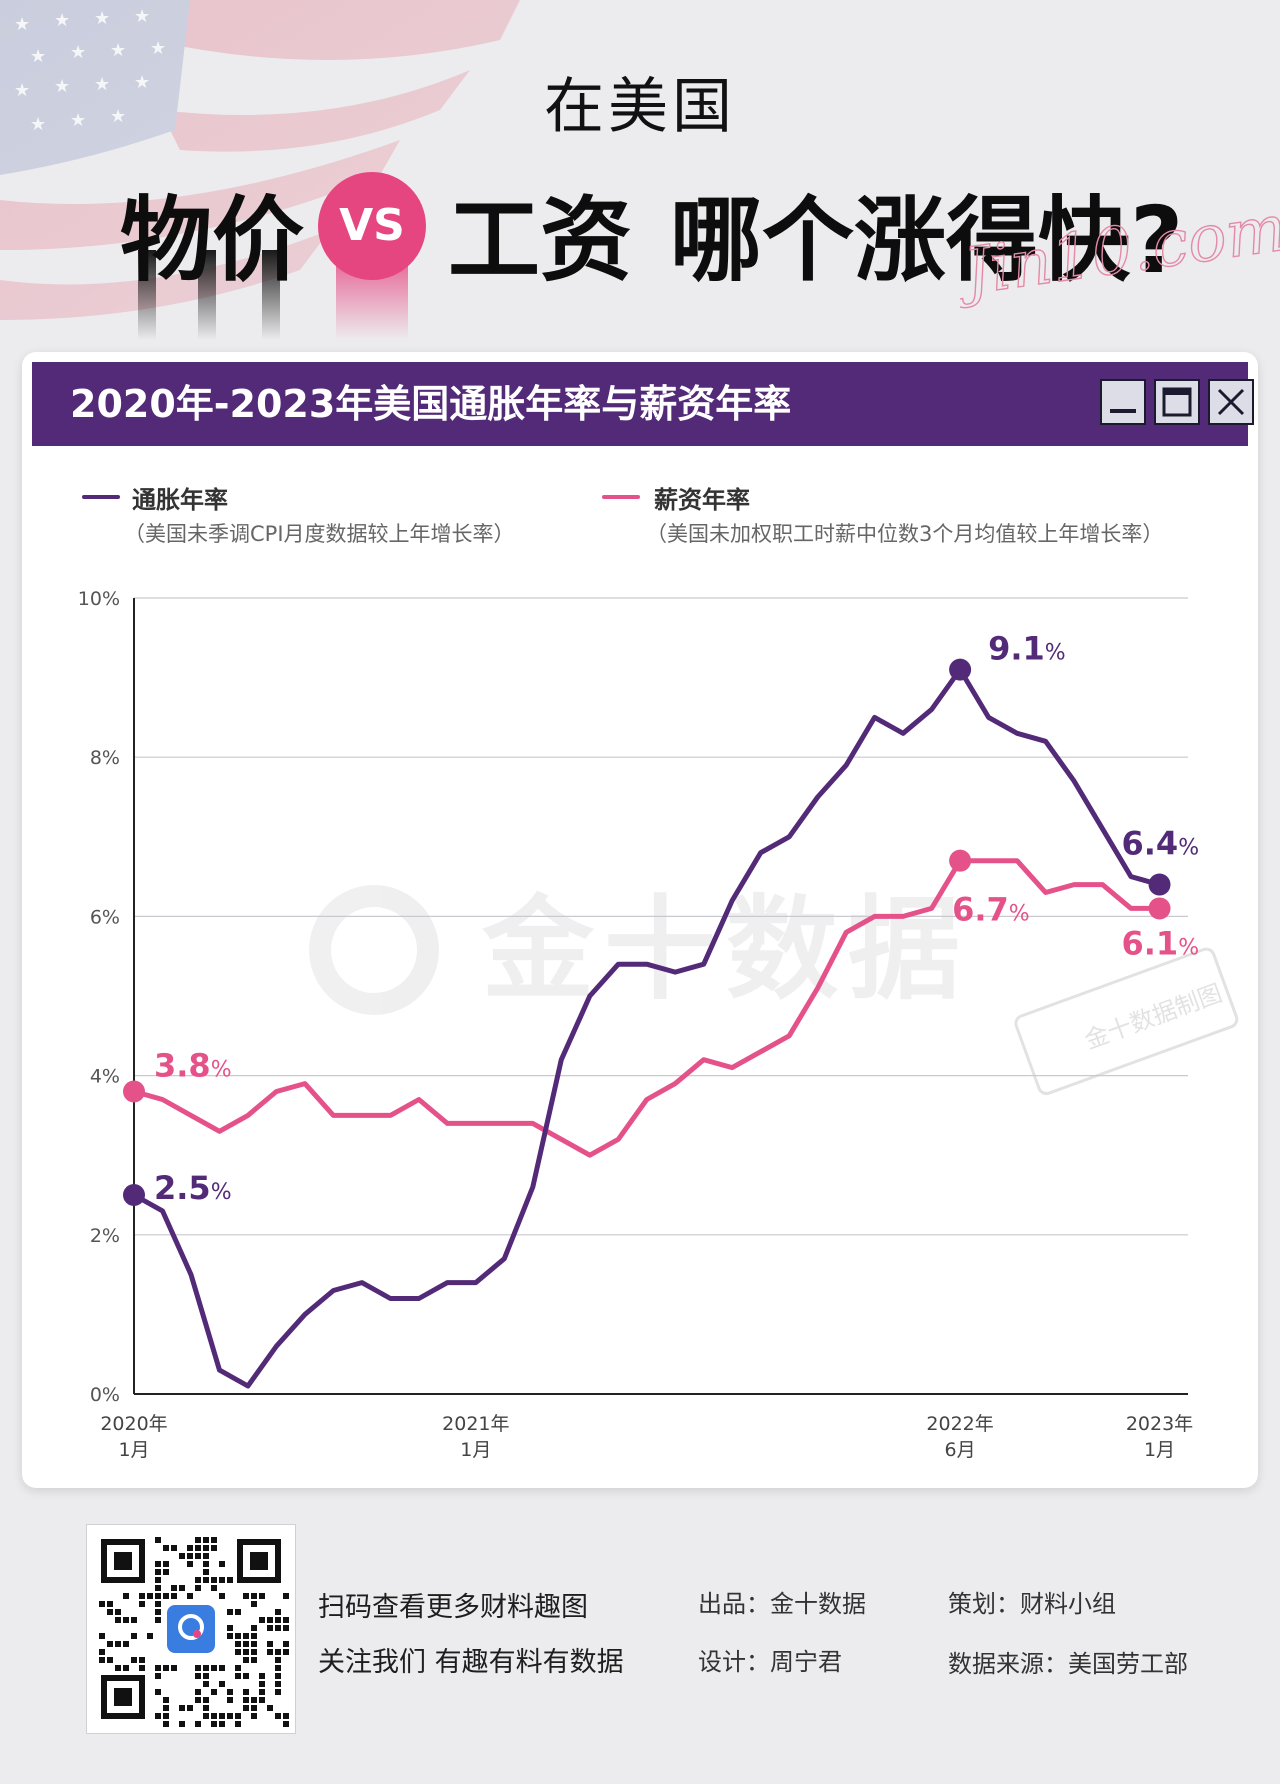 This screenshot has height=1784, width=1280. I want to click on x-tick-label: 2020年, so click(133, 1424).